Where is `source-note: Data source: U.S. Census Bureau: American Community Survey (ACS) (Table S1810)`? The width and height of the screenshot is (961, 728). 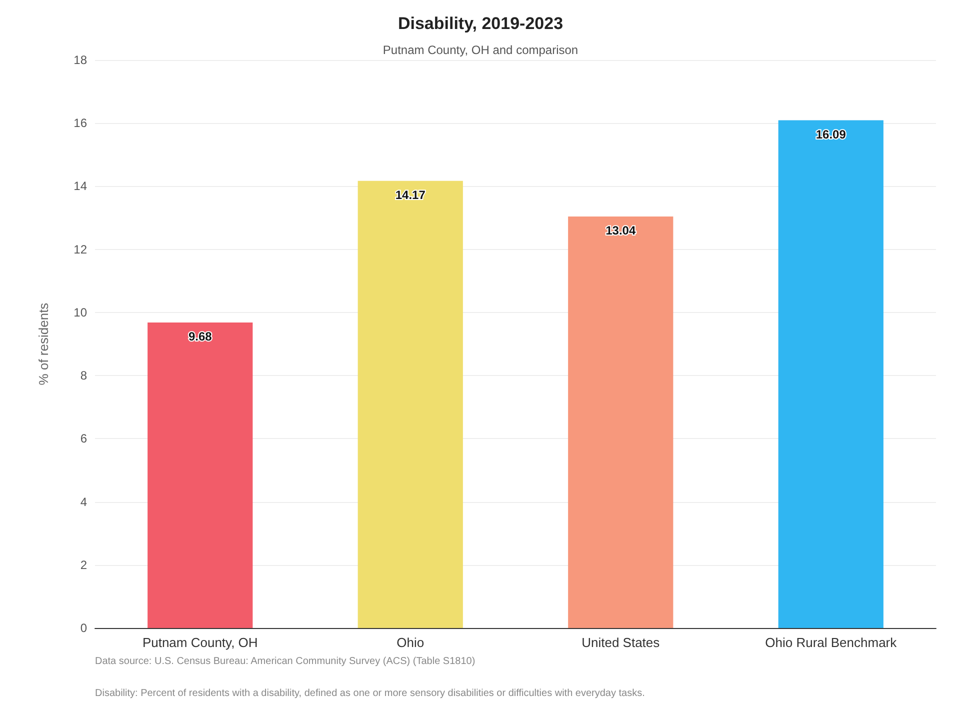
source-note: Data source: U.S. Census Bureau: American Community Survey (ACS) (Table S1810) is located at coordinates (285, 661).